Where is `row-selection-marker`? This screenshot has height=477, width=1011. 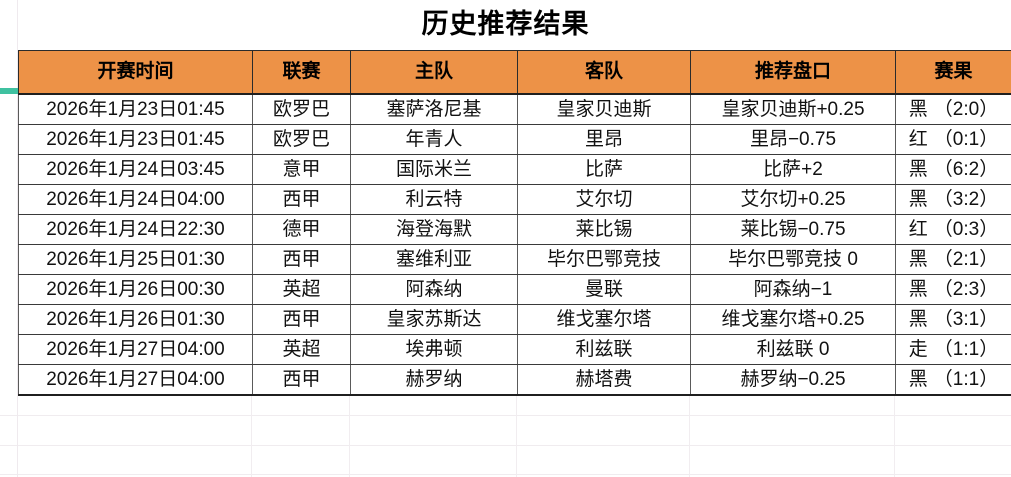
row-selection-marker is located at coordinates (9, 91).